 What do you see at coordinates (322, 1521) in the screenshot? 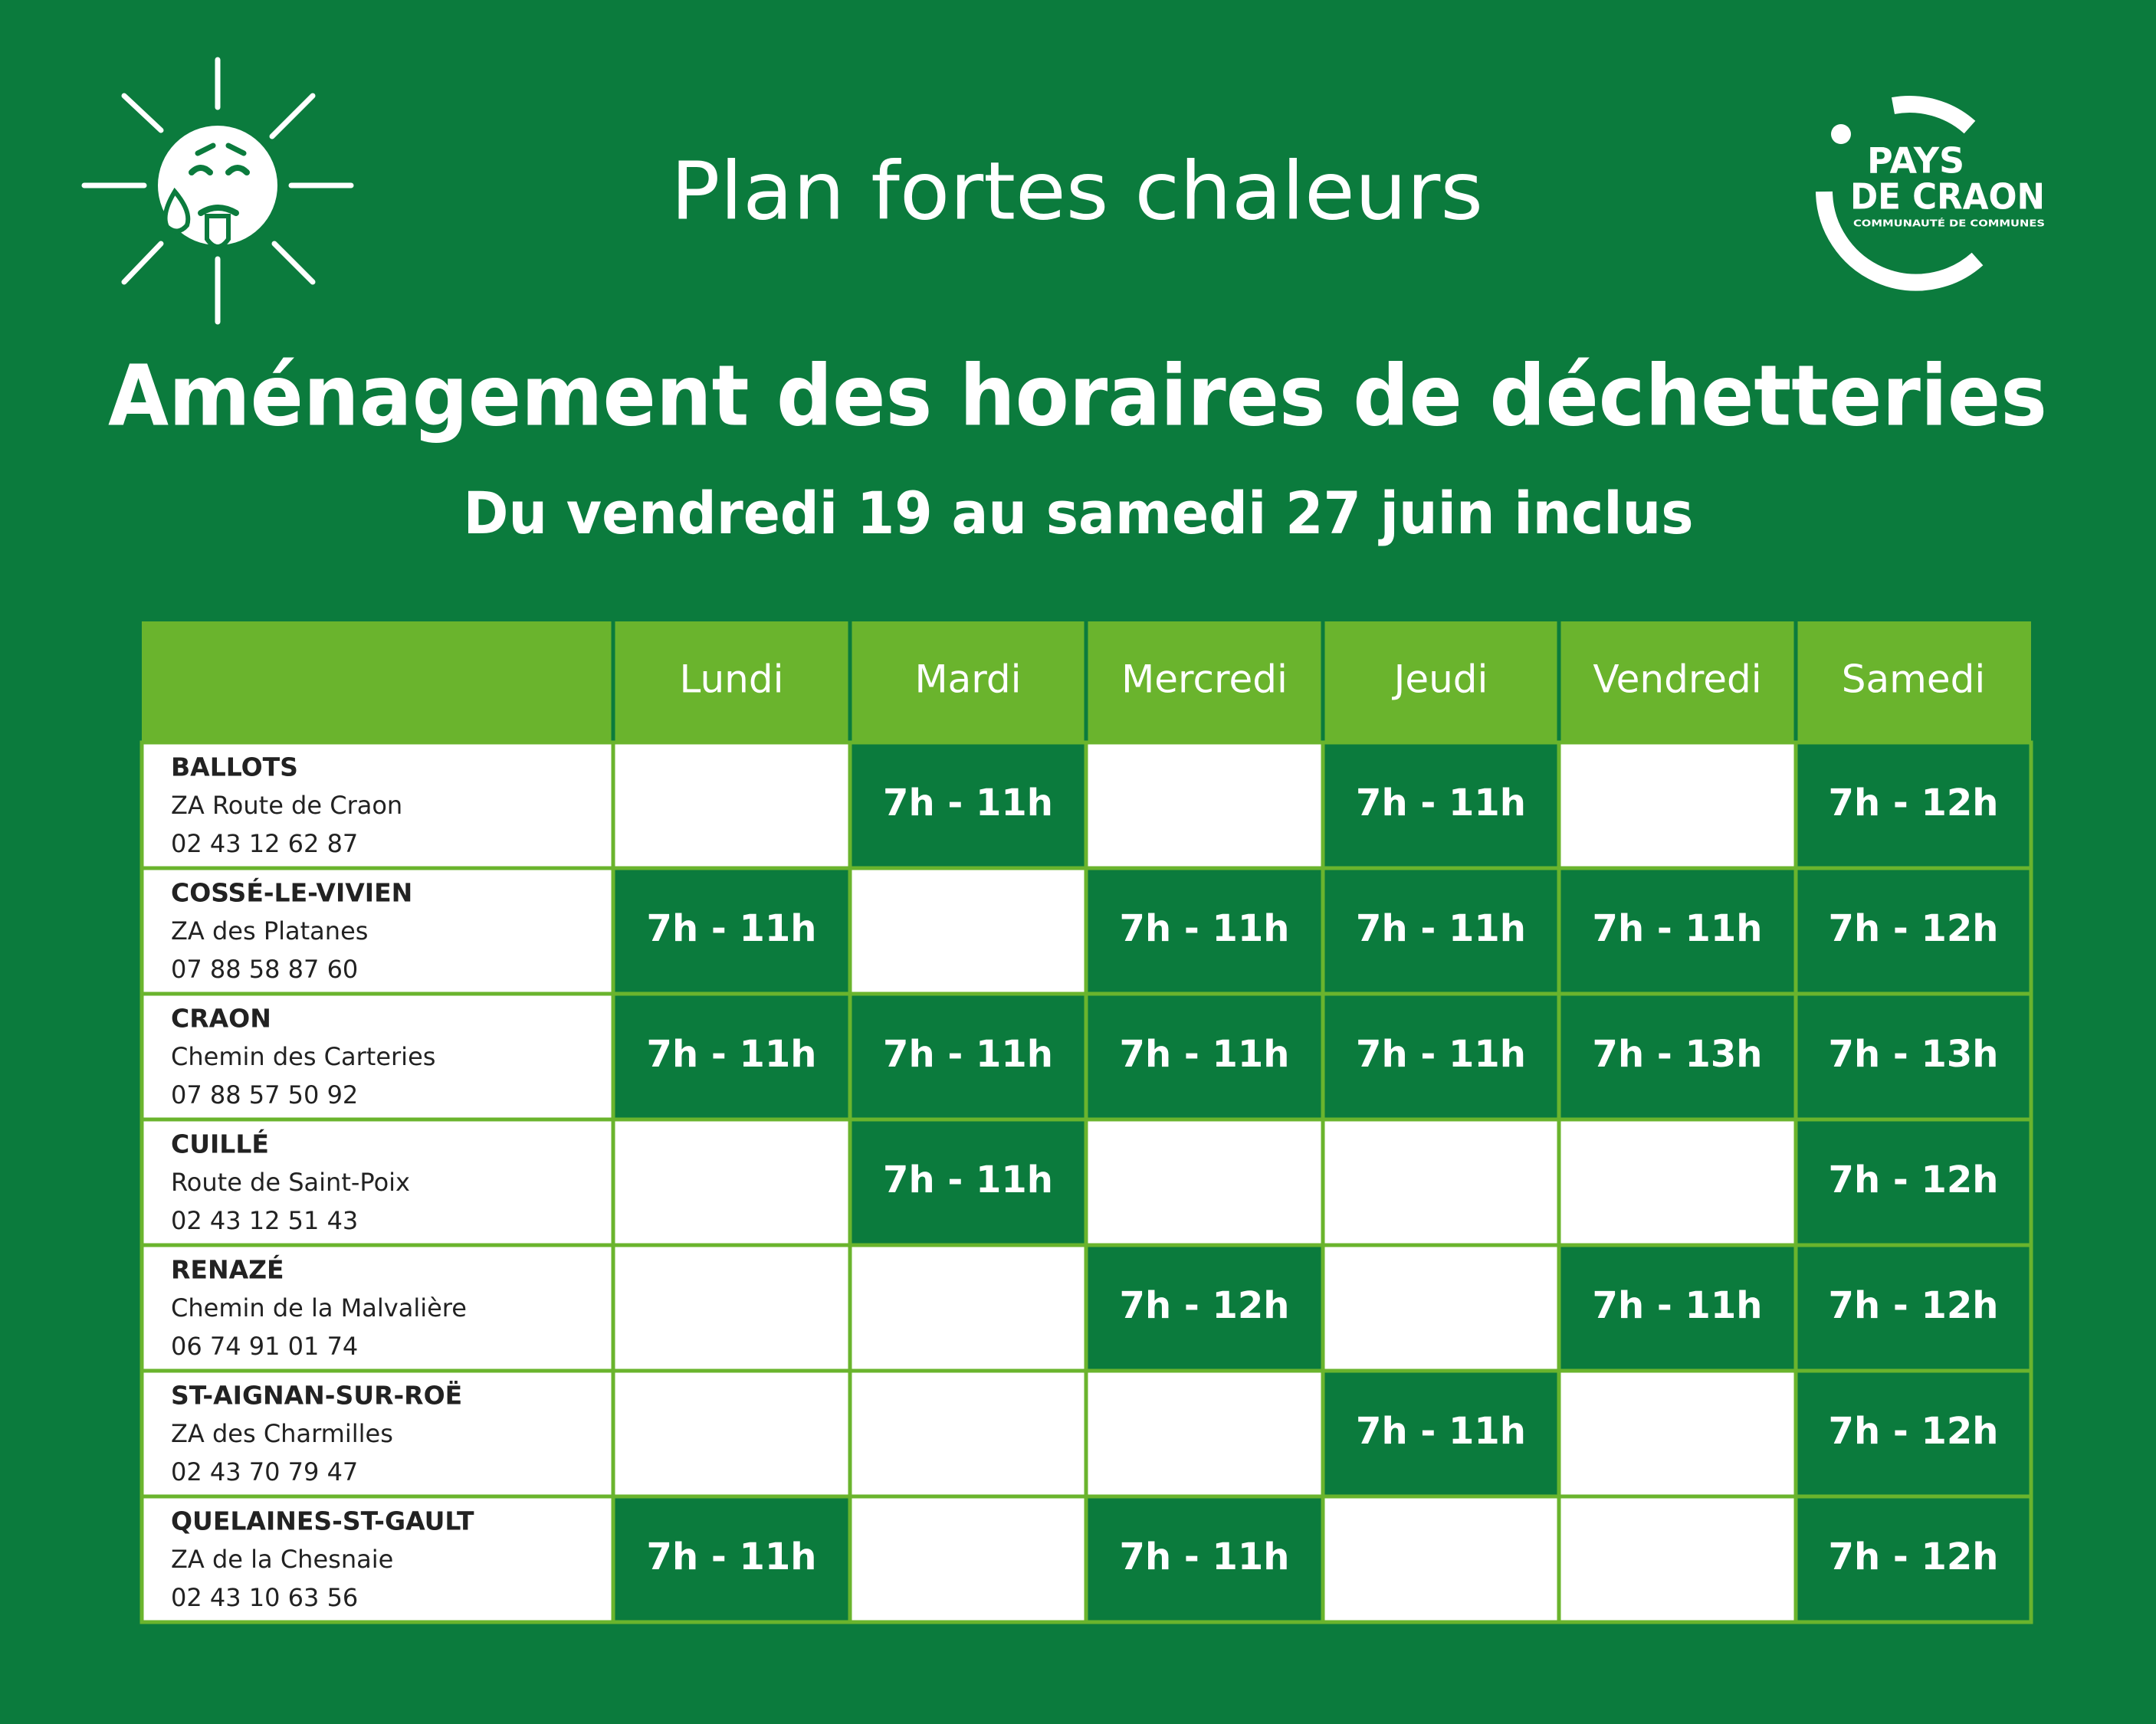
I see `site-name: QUELAINES-ST-GAULT` at bounding box center [322, 1521].